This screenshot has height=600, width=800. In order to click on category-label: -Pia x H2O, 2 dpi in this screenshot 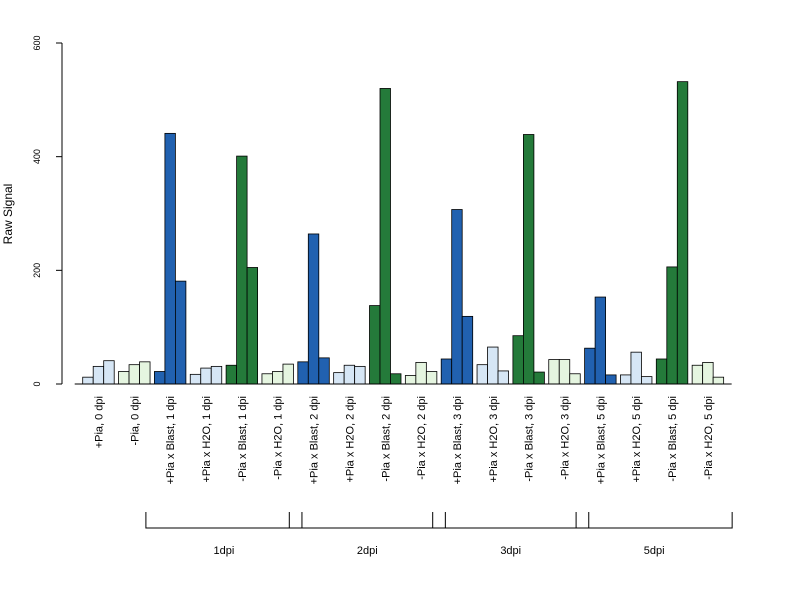, I will do `click(422, 438)`.